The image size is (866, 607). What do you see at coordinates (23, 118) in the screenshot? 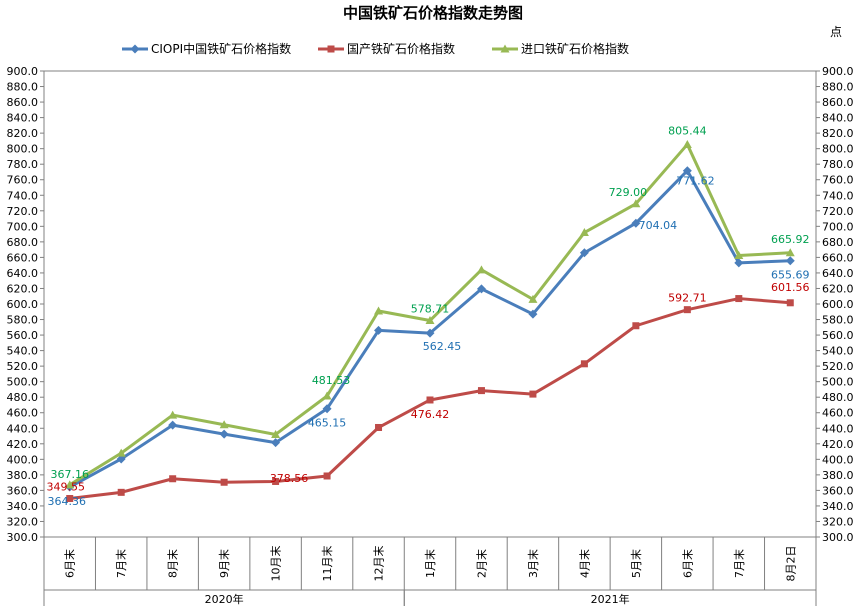
I see `y-tick-label-left: 840.0` at bounding box center [23, 118].